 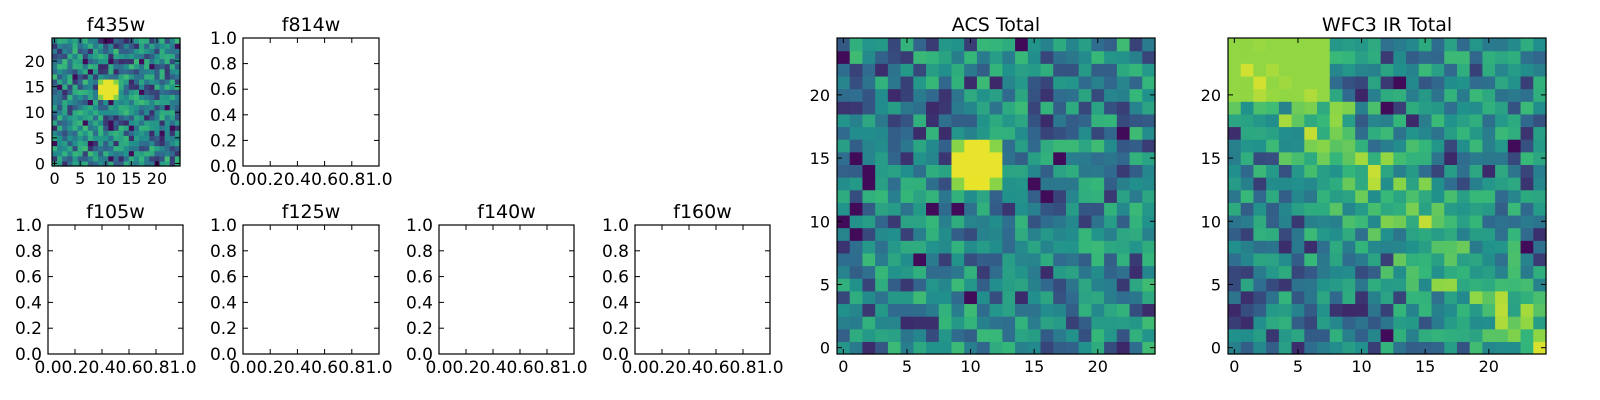 What do you see at coordinates (419, 252) in the screenshot?
I see `y-tick-label: 0.8` at bounding box center [419, 252].